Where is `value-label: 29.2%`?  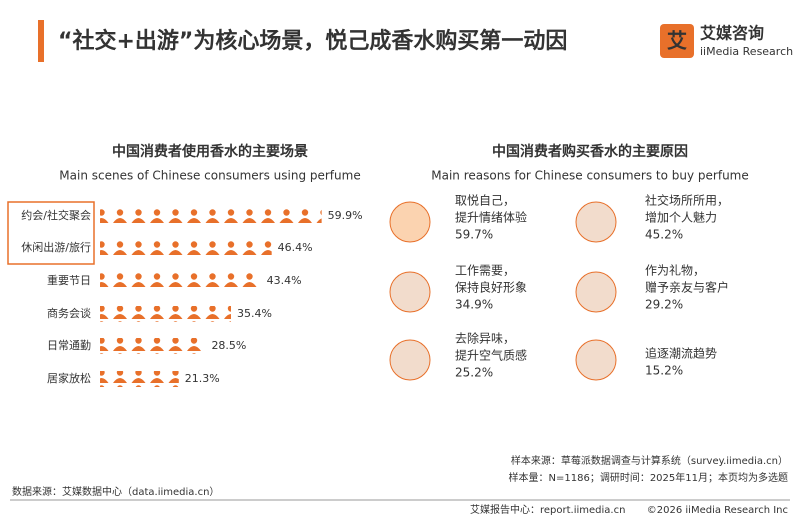 value-label: 29.2% is located at coordinates (664, 305).